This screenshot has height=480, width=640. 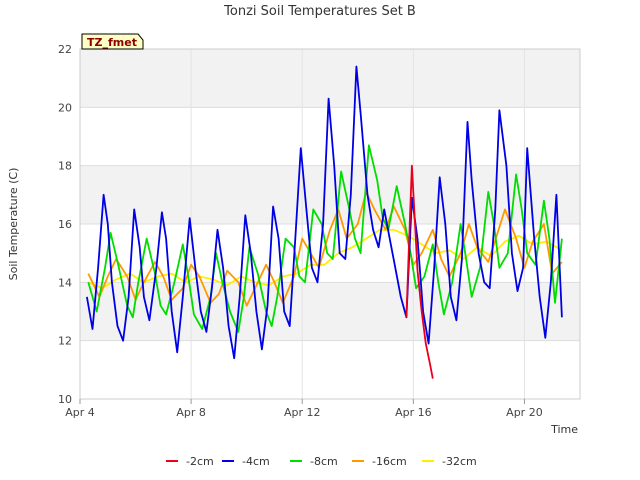 I want to click on x-tick-label: Apr 8, so click(x=191, y=412).